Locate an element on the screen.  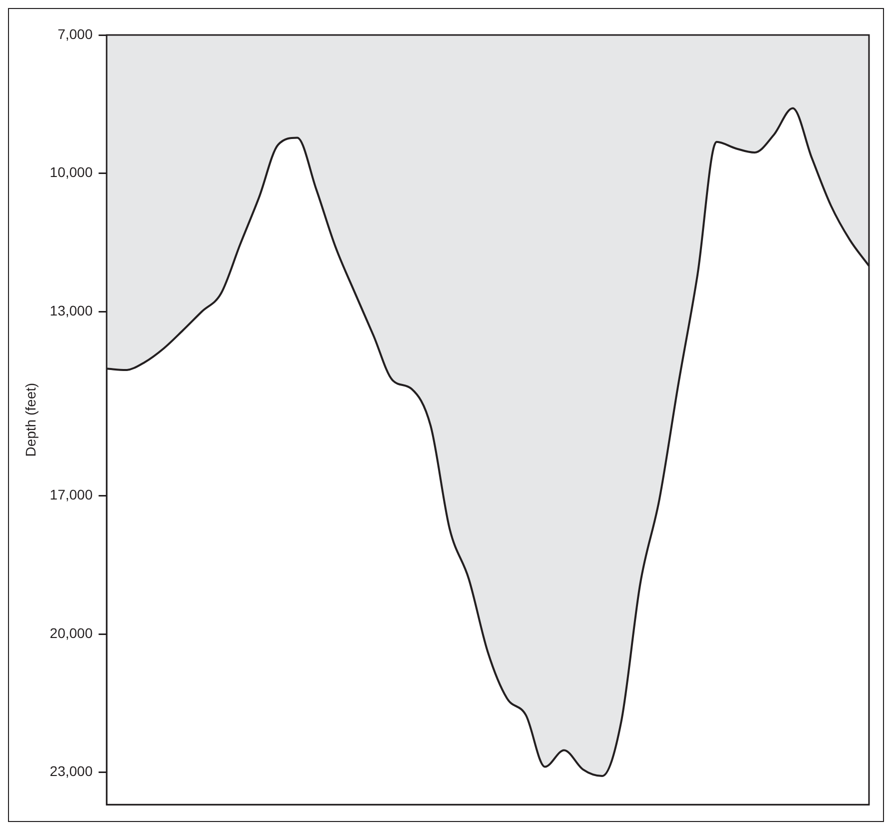
y-tick-label: 13,000 is located at coordinates (71, 310).